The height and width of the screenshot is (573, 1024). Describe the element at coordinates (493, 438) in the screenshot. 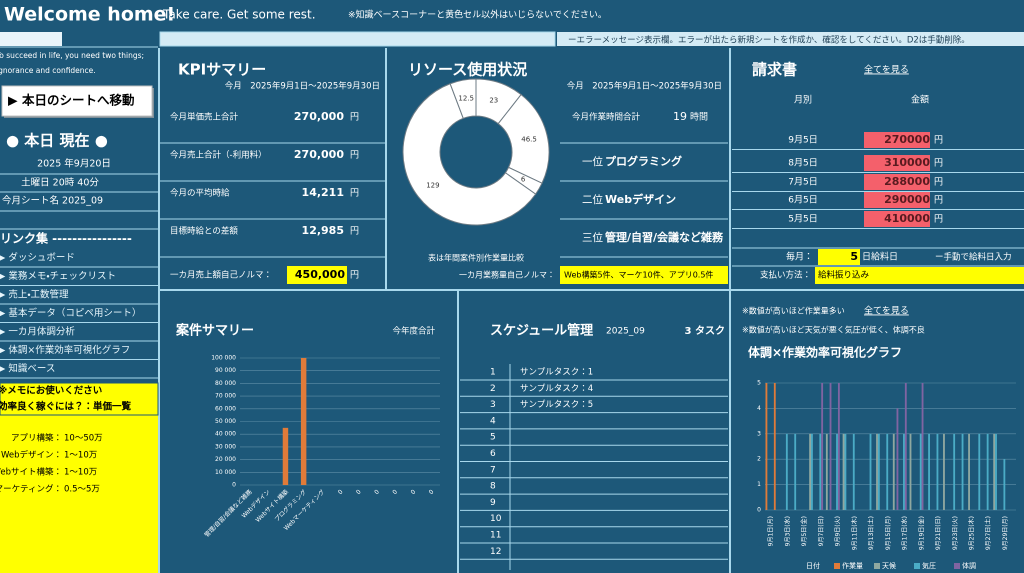

I see `task-number: 5` at that location.